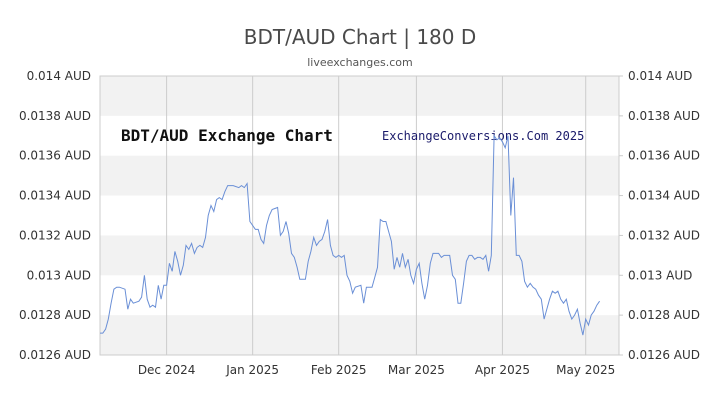 Image resolution: width=720 pixels, height=405 pixels. What do you see at coordinates (252, 370) in the screenshot?
I see `x-tick-label: Jan 2025` at bounding box center [252, 370].